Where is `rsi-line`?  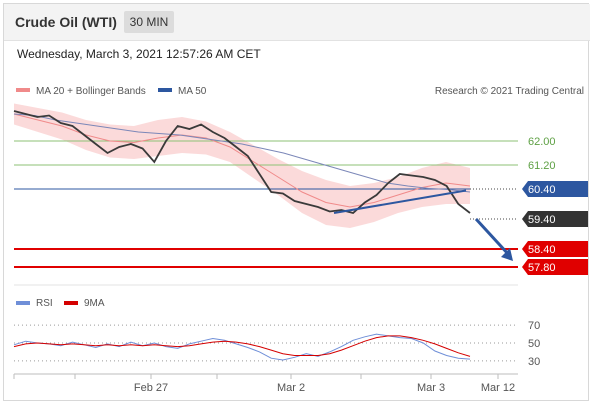
rsi-line is located at coordinates (242, 347).